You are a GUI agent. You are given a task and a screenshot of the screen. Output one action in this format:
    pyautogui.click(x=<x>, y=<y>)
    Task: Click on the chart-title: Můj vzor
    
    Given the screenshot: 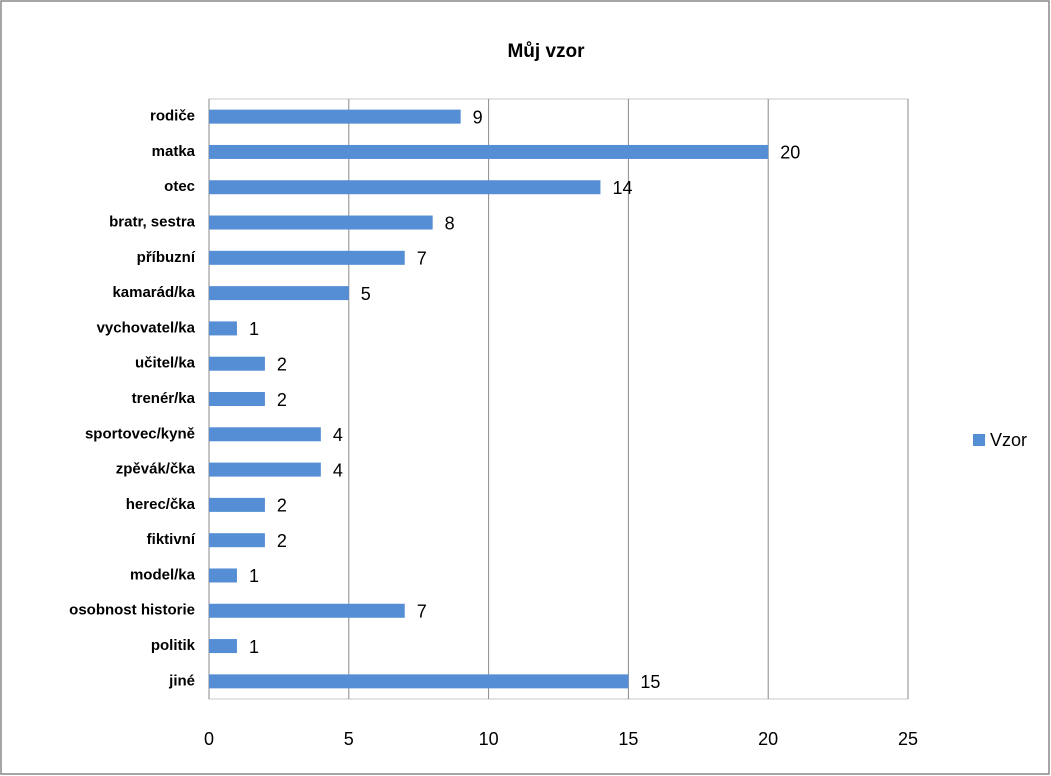 What is the action you would take?
    pyautogui.click(x=546, y=51)
    